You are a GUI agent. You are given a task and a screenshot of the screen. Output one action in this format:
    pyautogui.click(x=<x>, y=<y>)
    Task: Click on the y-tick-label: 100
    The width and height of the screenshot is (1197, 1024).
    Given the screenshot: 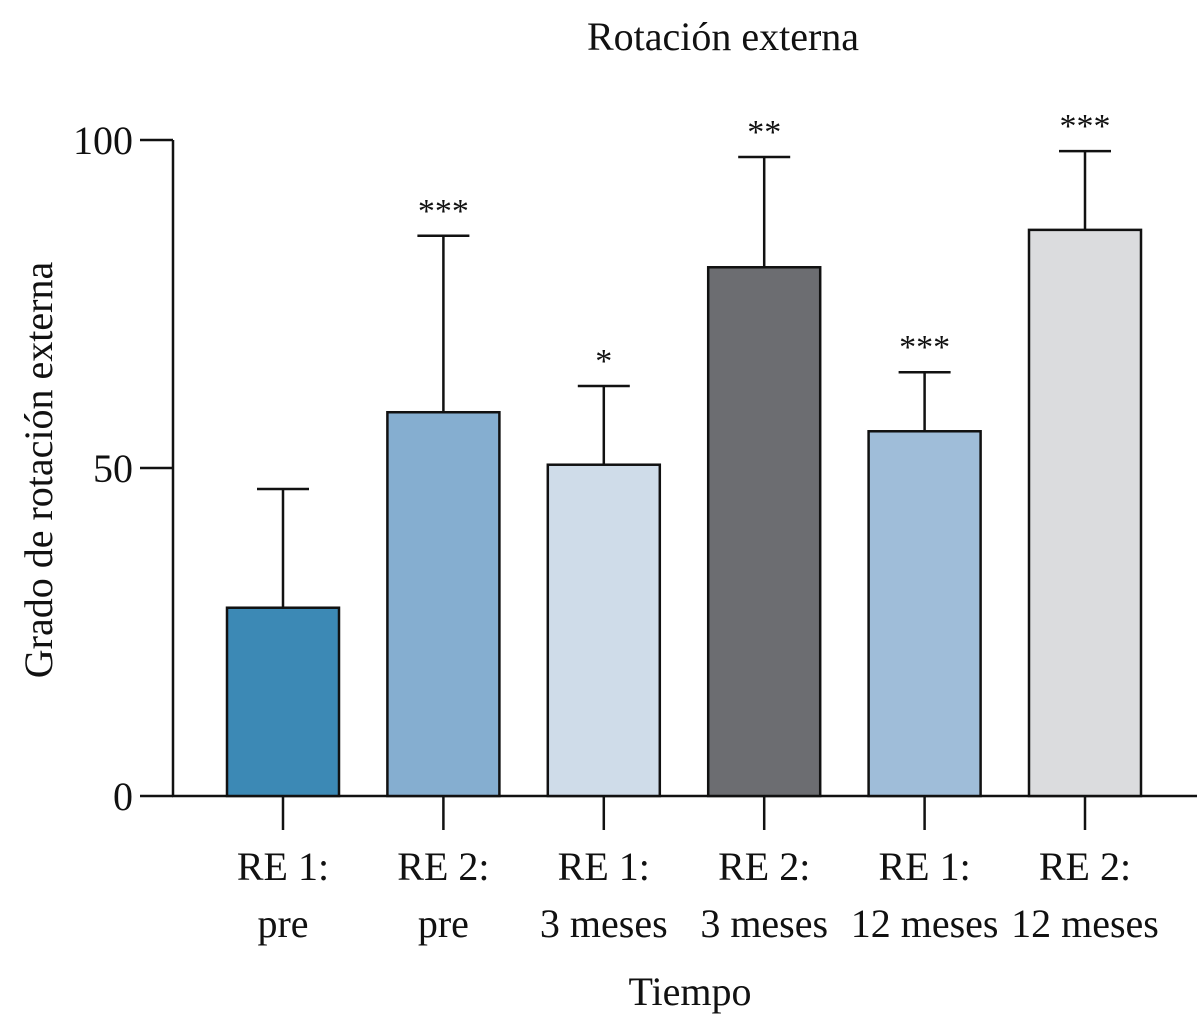 What is the action you would take?
    pyautogui.click(x=103, y=140)
    